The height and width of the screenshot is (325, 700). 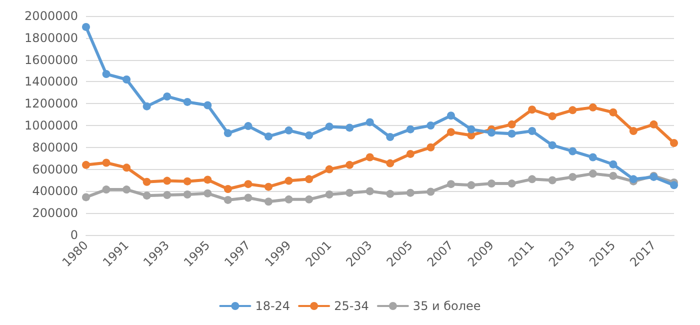 What do you see at coordinates (55, 191) in the screenshot?
I see `y-tick-label: 400000` at bounding box center [55, 191].